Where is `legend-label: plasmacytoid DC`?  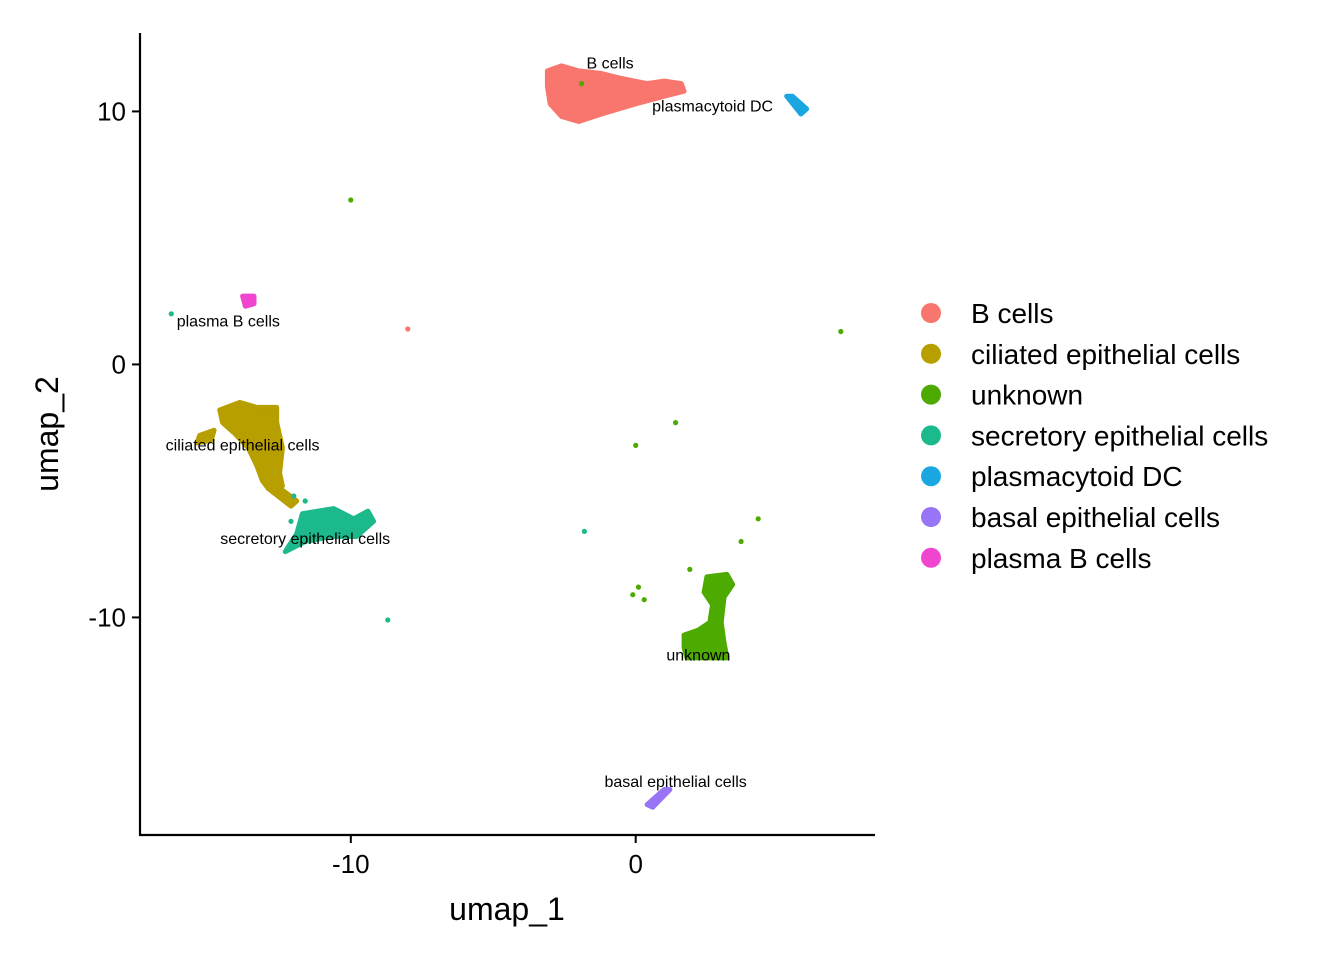 legend-label: plasmacytoid DC is located at coordinates (1077, 476).